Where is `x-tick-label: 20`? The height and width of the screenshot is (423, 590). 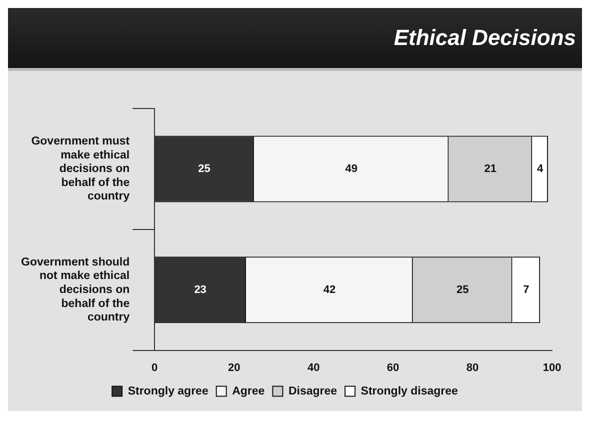 x-tick-label: 20 is located at coordinates (234, 368).